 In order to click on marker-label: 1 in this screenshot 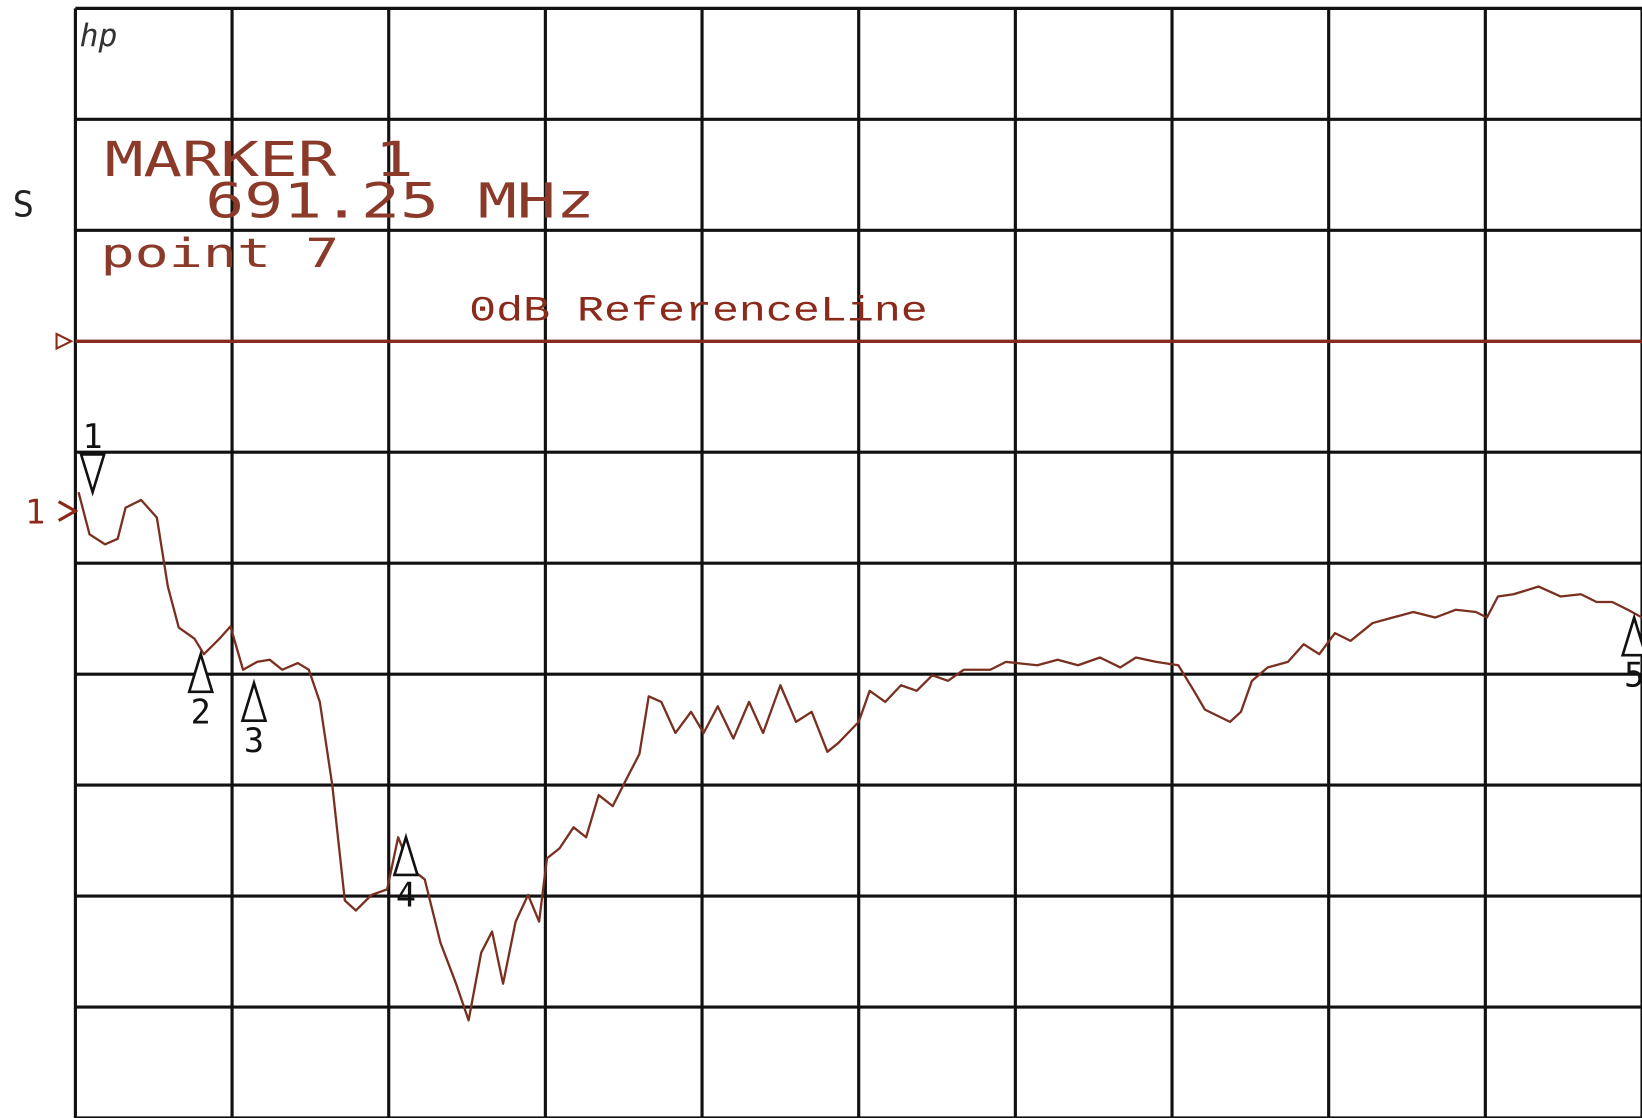, I will do `click(93, 436)`.